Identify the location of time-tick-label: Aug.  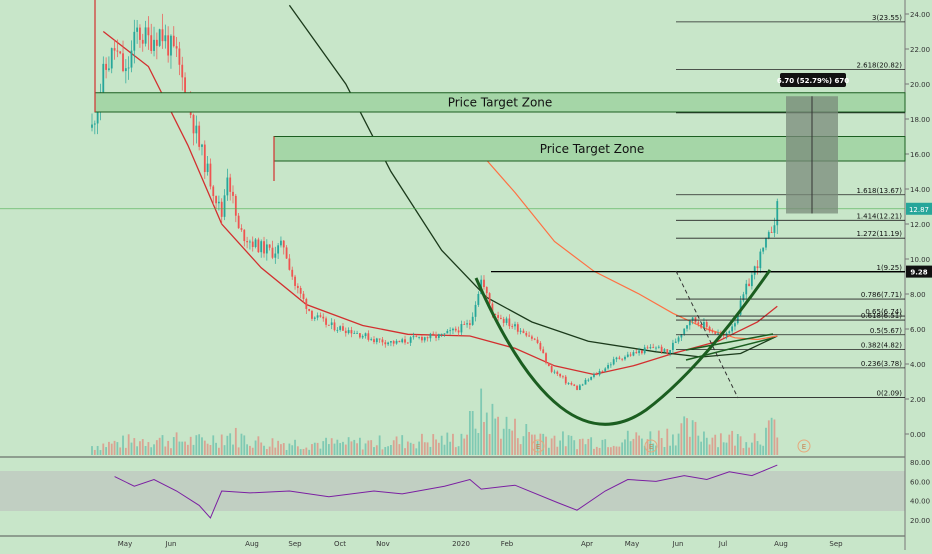
(252, 544).